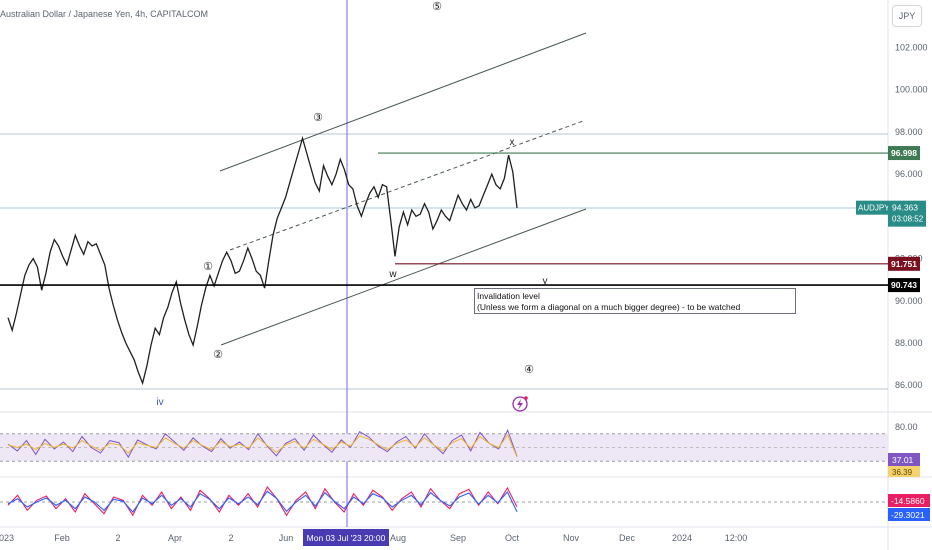 The height and width of the screenshot is (550, 932). What do you see at coordinates (909, 343) in the screenshot?
I see `price-tick-label: 88.000` at bounding box center [909, 343].